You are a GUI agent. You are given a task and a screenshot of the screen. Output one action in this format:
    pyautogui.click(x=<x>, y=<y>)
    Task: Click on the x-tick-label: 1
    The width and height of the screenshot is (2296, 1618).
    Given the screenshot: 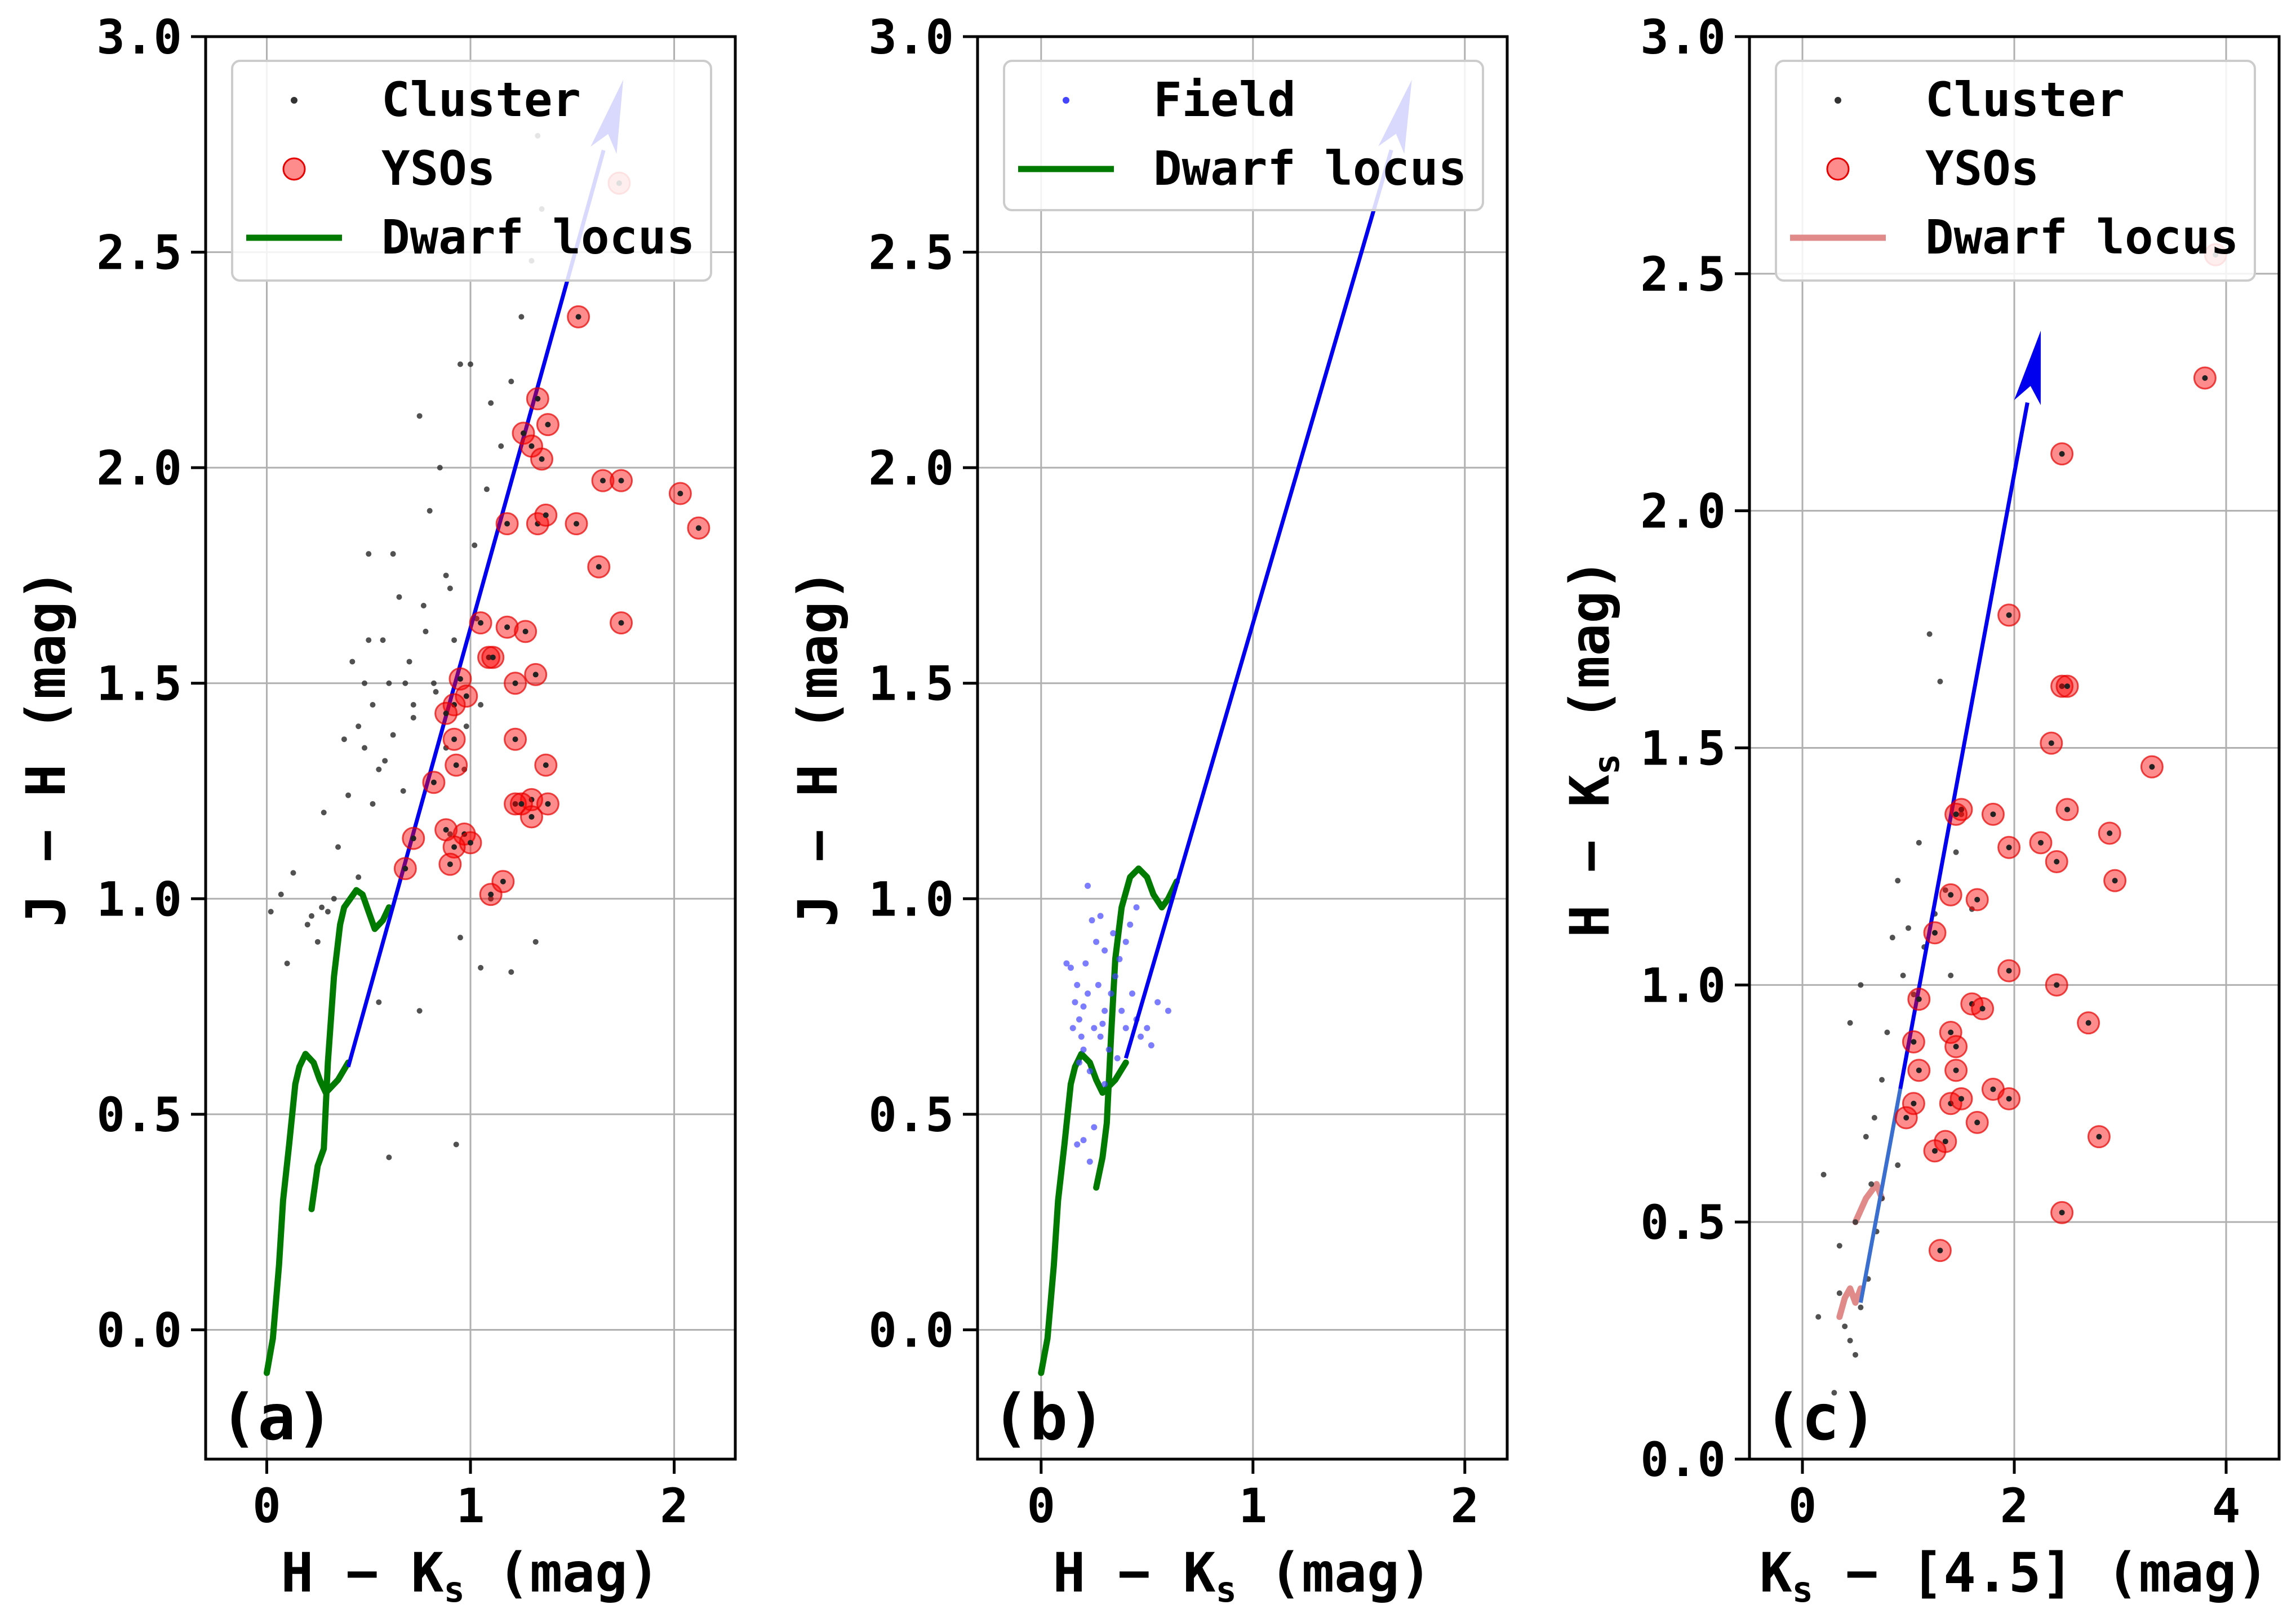 What is the action you would take?
    pyautogui.click(x=1253, y=1506)
    